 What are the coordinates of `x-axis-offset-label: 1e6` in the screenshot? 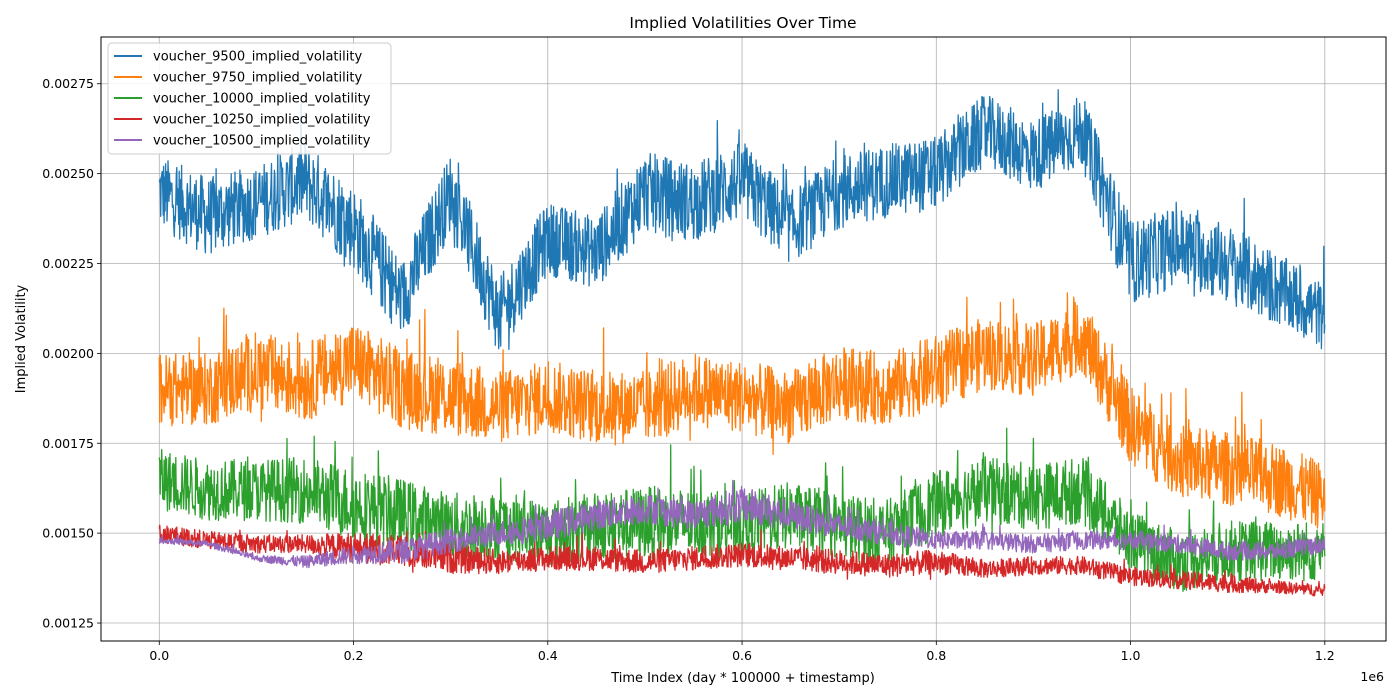 It's located at (1372, 676).